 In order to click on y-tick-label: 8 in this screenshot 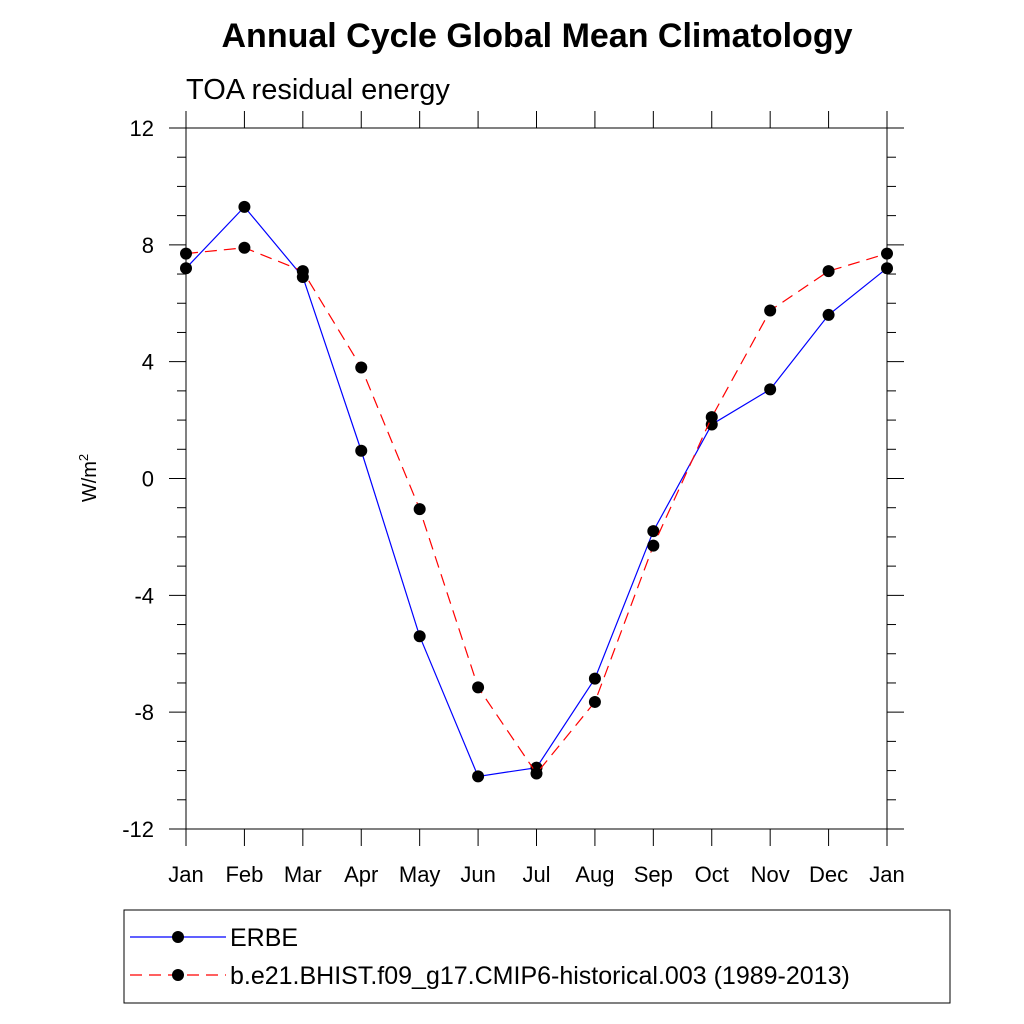, I will do `click(148, 245)`.